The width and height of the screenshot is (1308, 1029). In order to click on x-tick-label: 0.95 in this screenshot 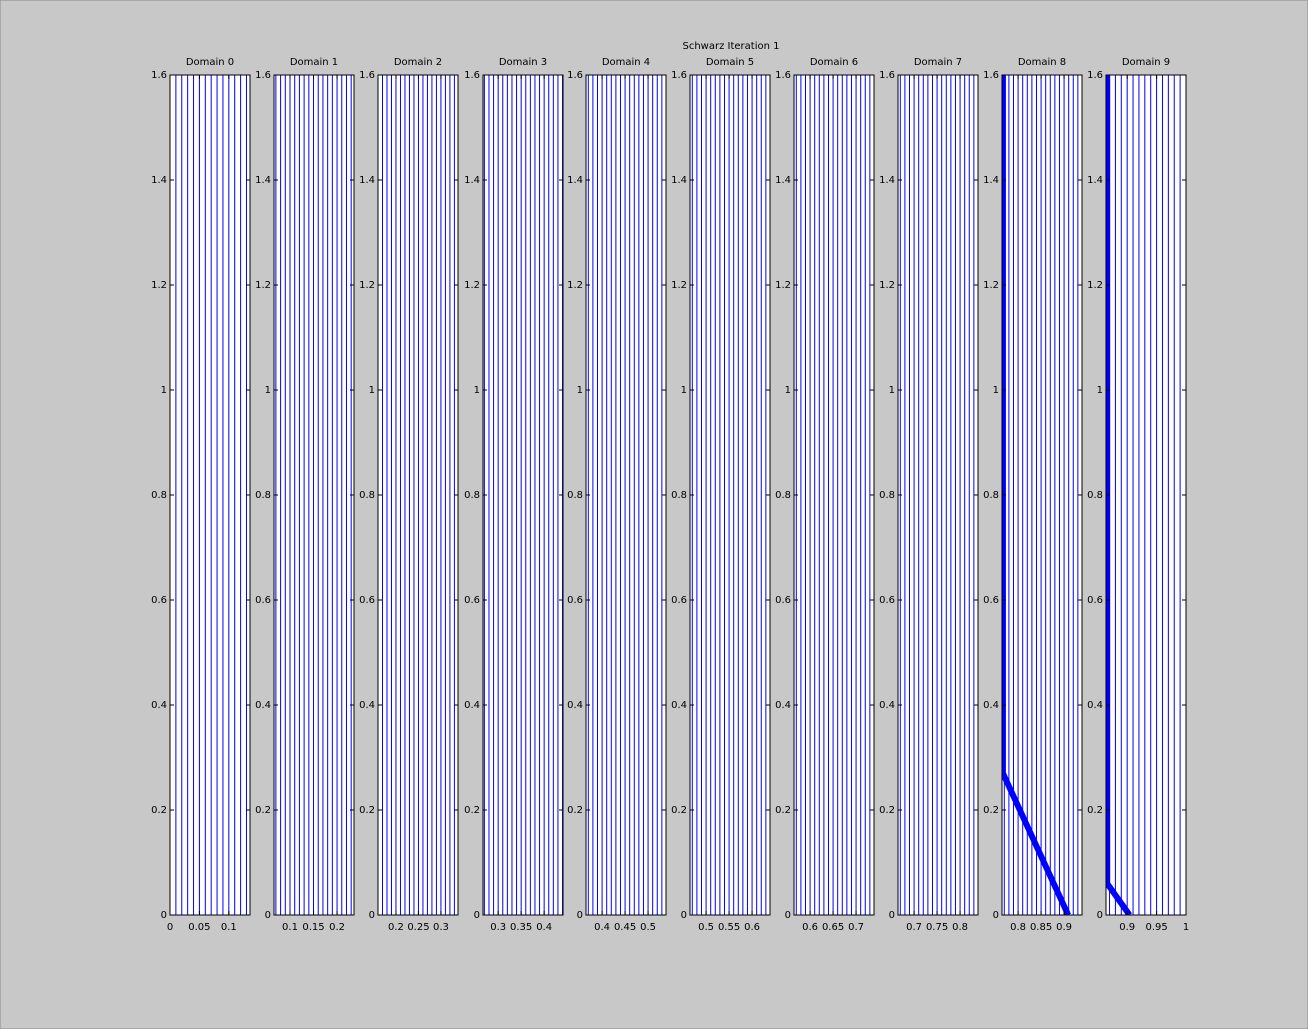, I will do `click(1156, 927)`.